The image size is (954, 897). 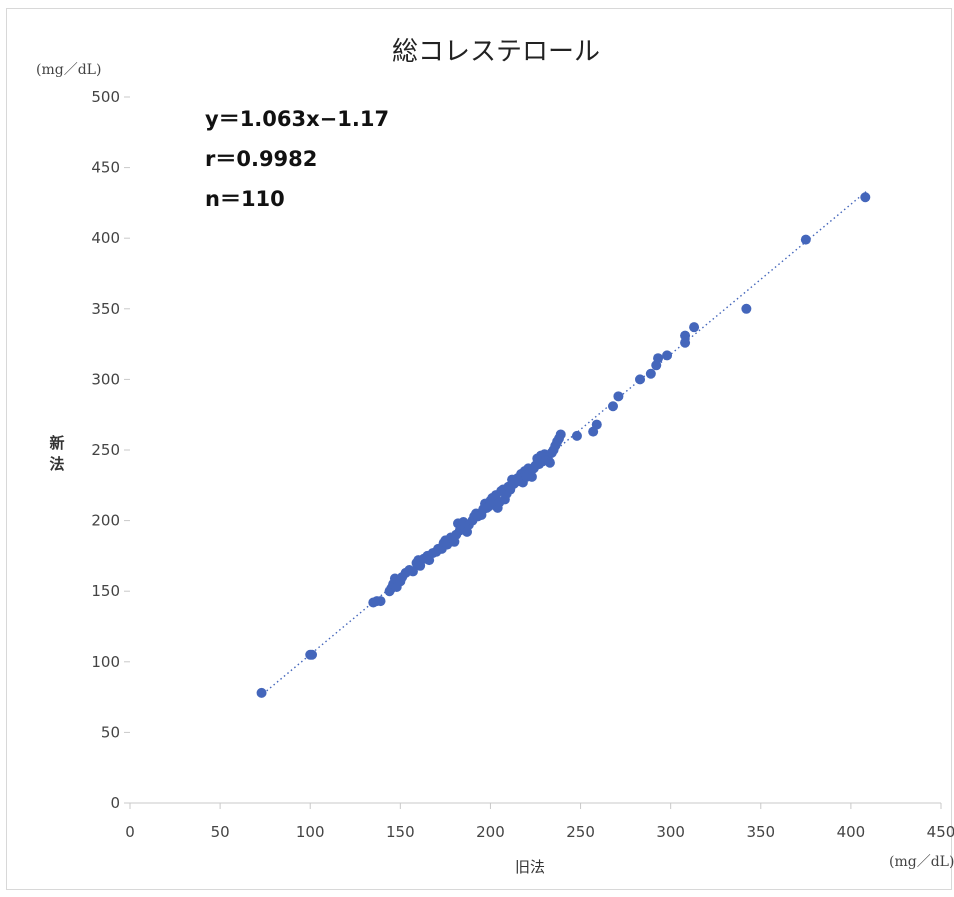 What do you see at coordinates (105, 521) in the screenshot?
I see `y-tick-label: 200` at bounding box center [105, 521].